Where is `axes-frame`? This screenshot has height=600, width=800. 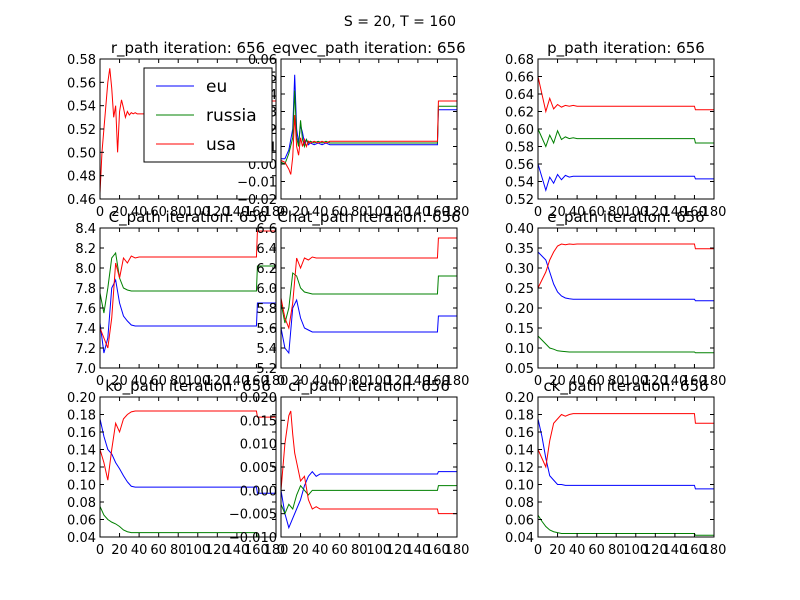 axes-frame is located at coordinates (626, 298).